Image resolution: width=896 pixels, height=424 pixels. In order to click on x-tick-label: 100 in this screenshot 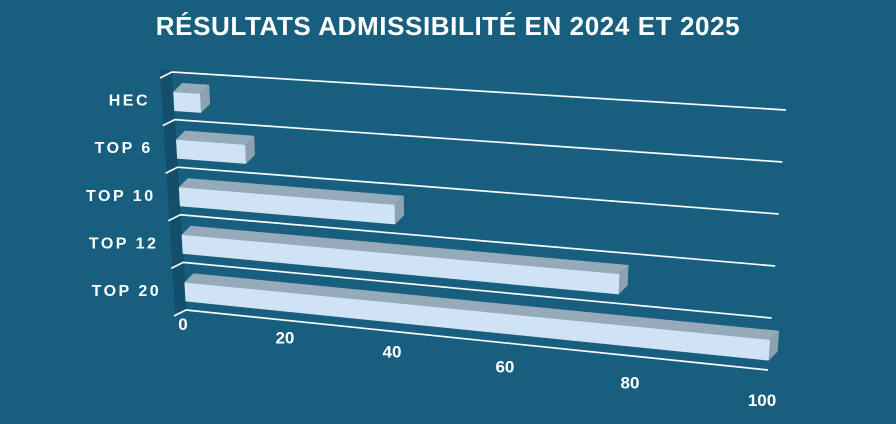, I will do `click(762, 400)`.